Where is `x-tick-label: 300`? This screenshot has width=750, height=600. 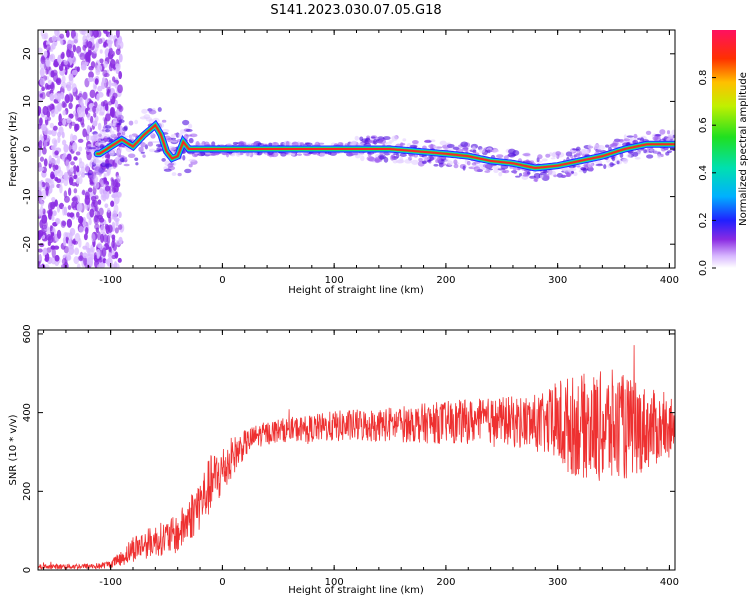
x-tick-label: 300 is located at coordinates (557, 280).